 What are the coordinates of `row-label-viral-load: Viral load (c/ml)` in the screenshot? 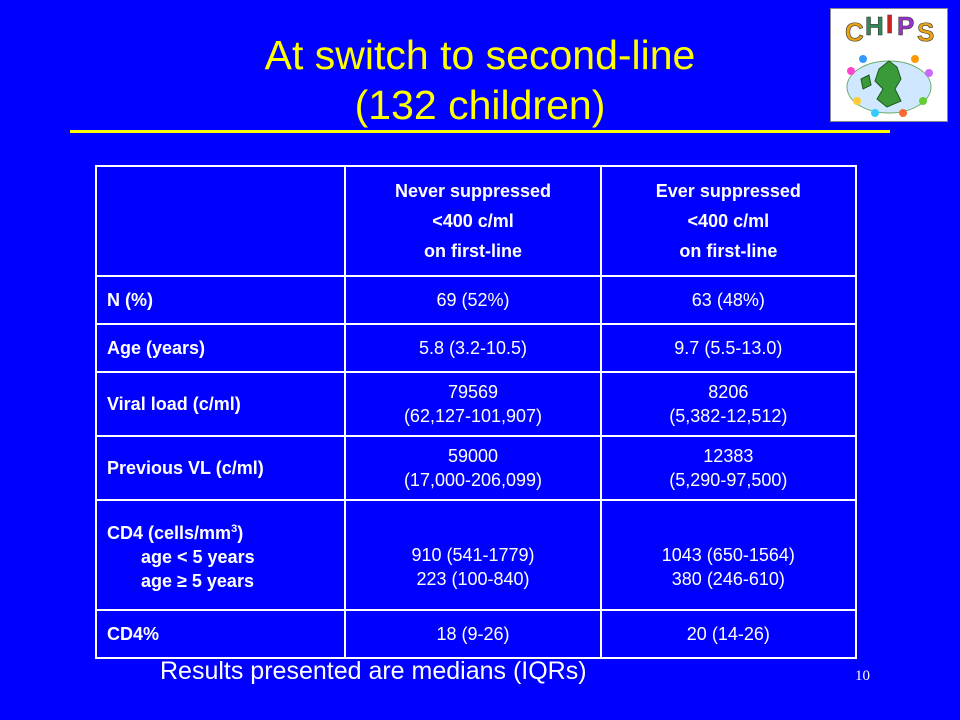 It's located at (220, 404).